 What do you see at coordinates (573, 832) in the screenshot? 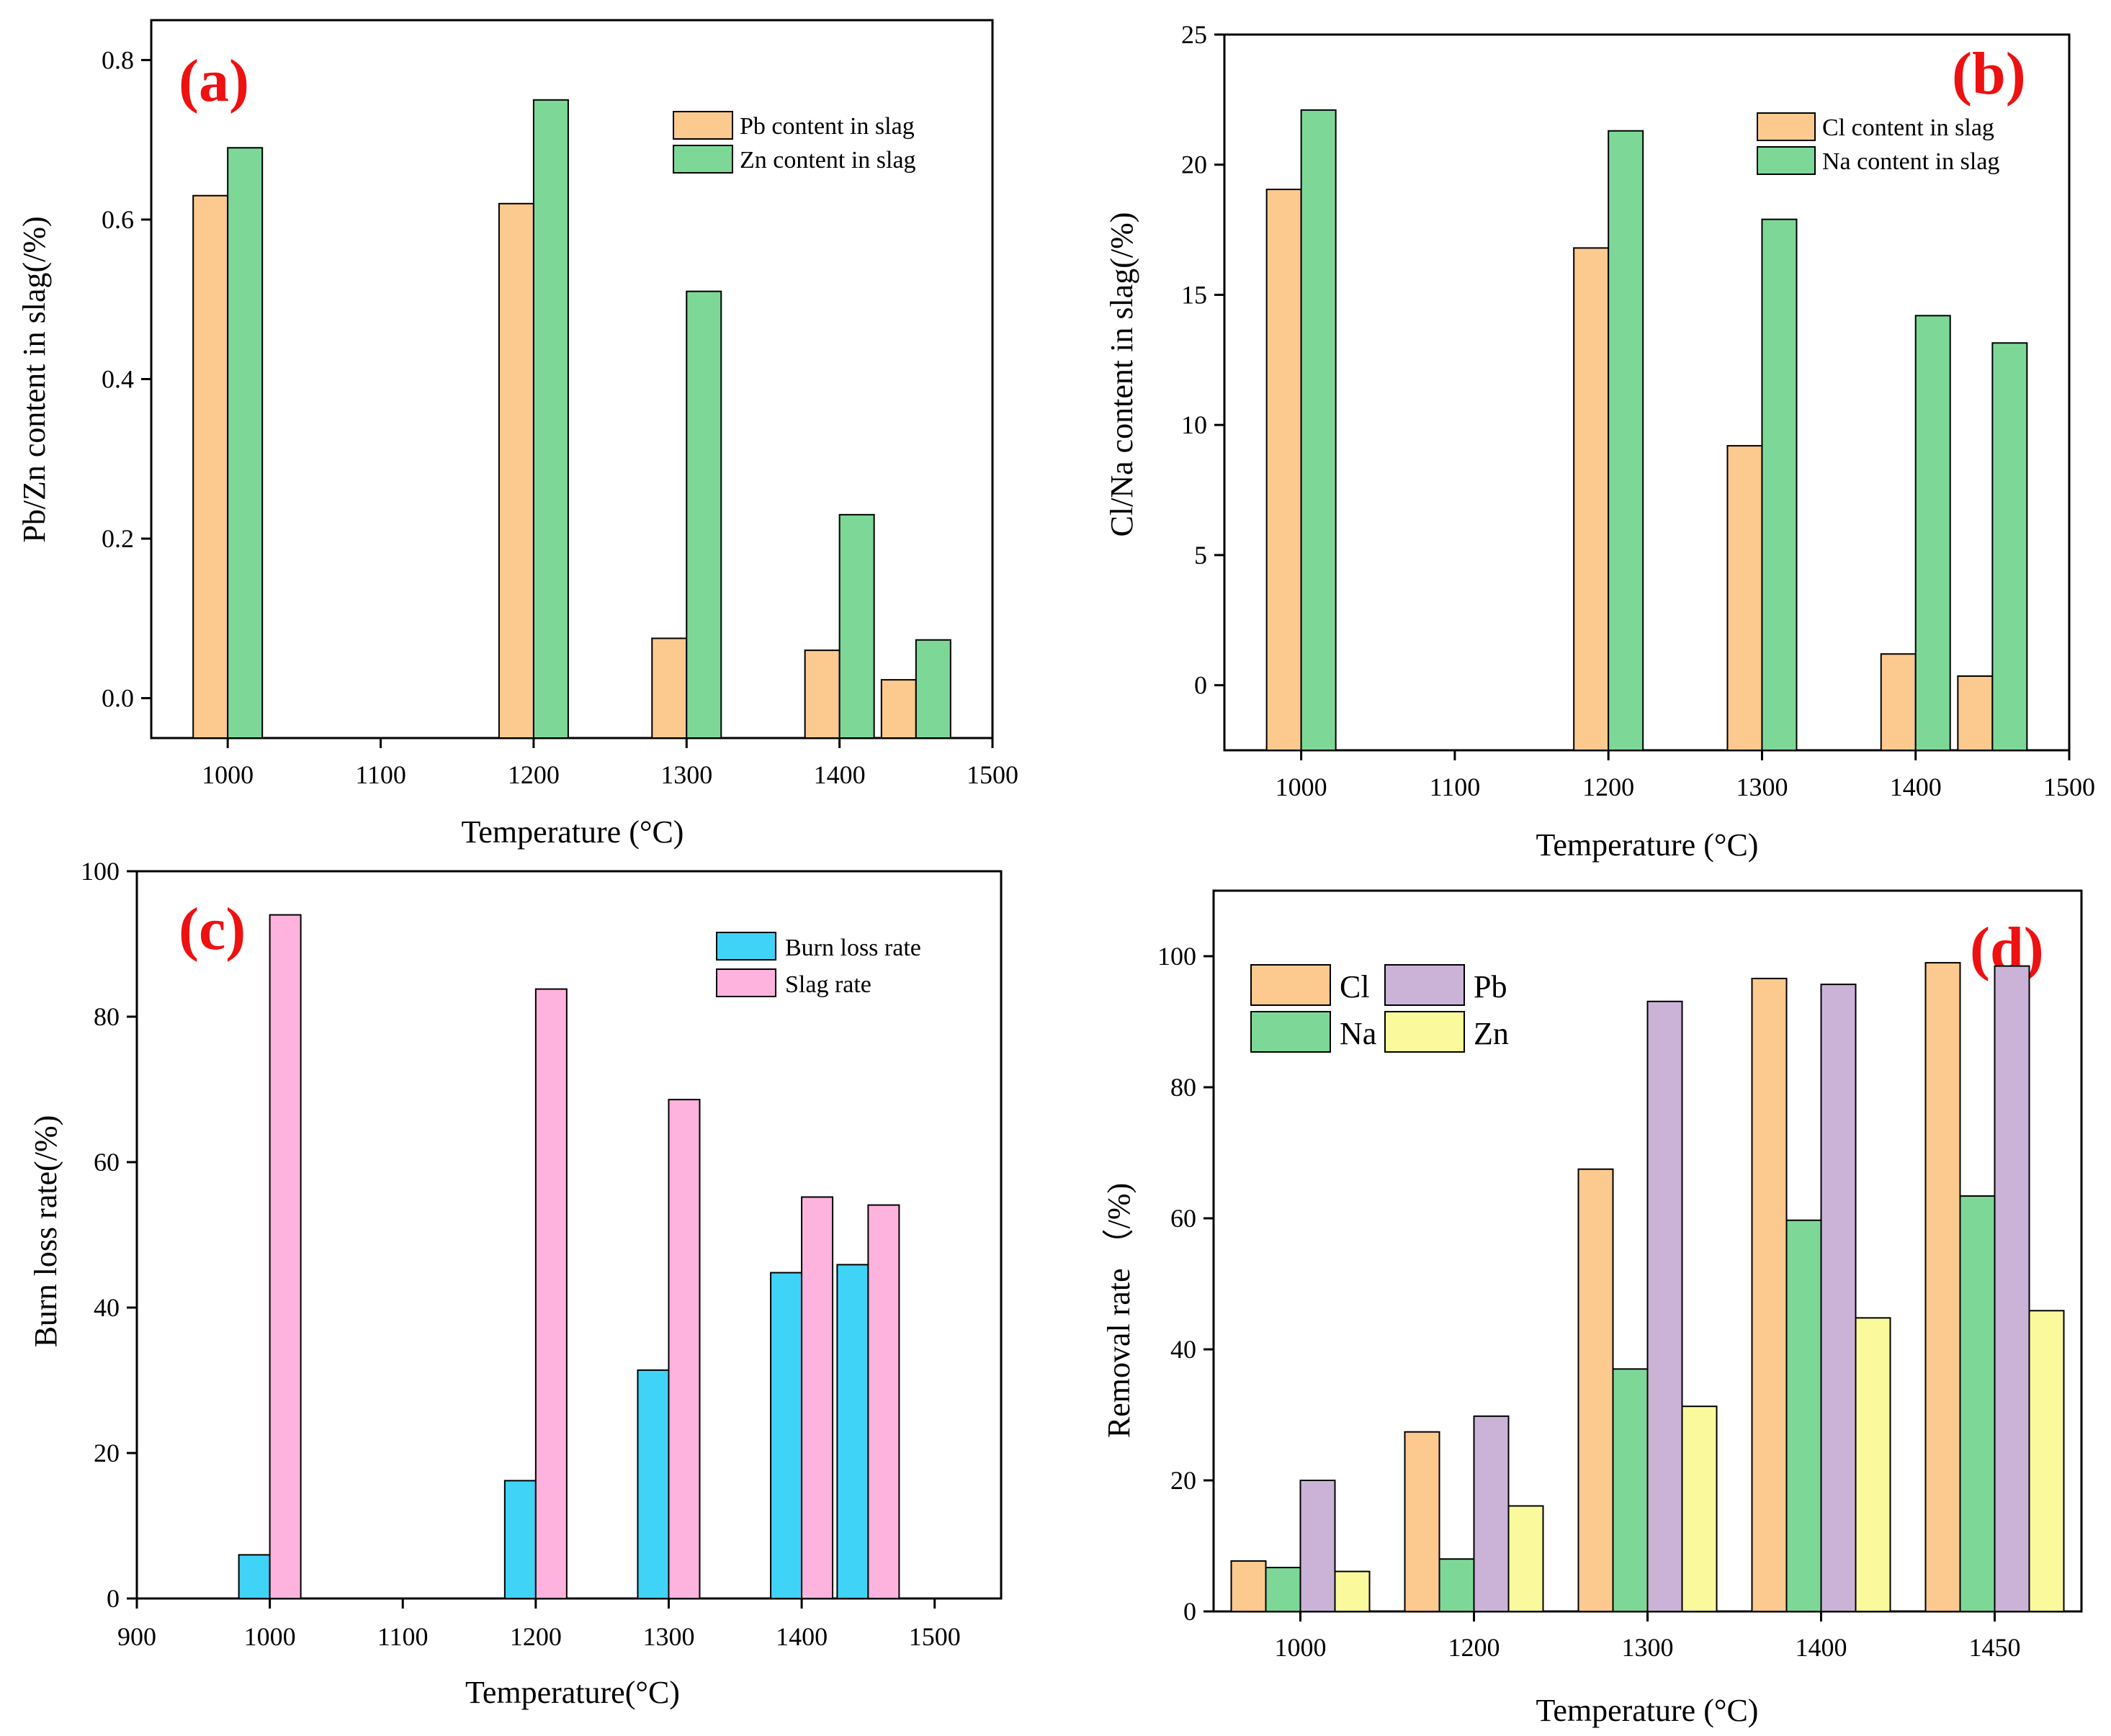
I see `panel-a-x-axis-label: Temperature (°C)` at bounding box center [573, 832].